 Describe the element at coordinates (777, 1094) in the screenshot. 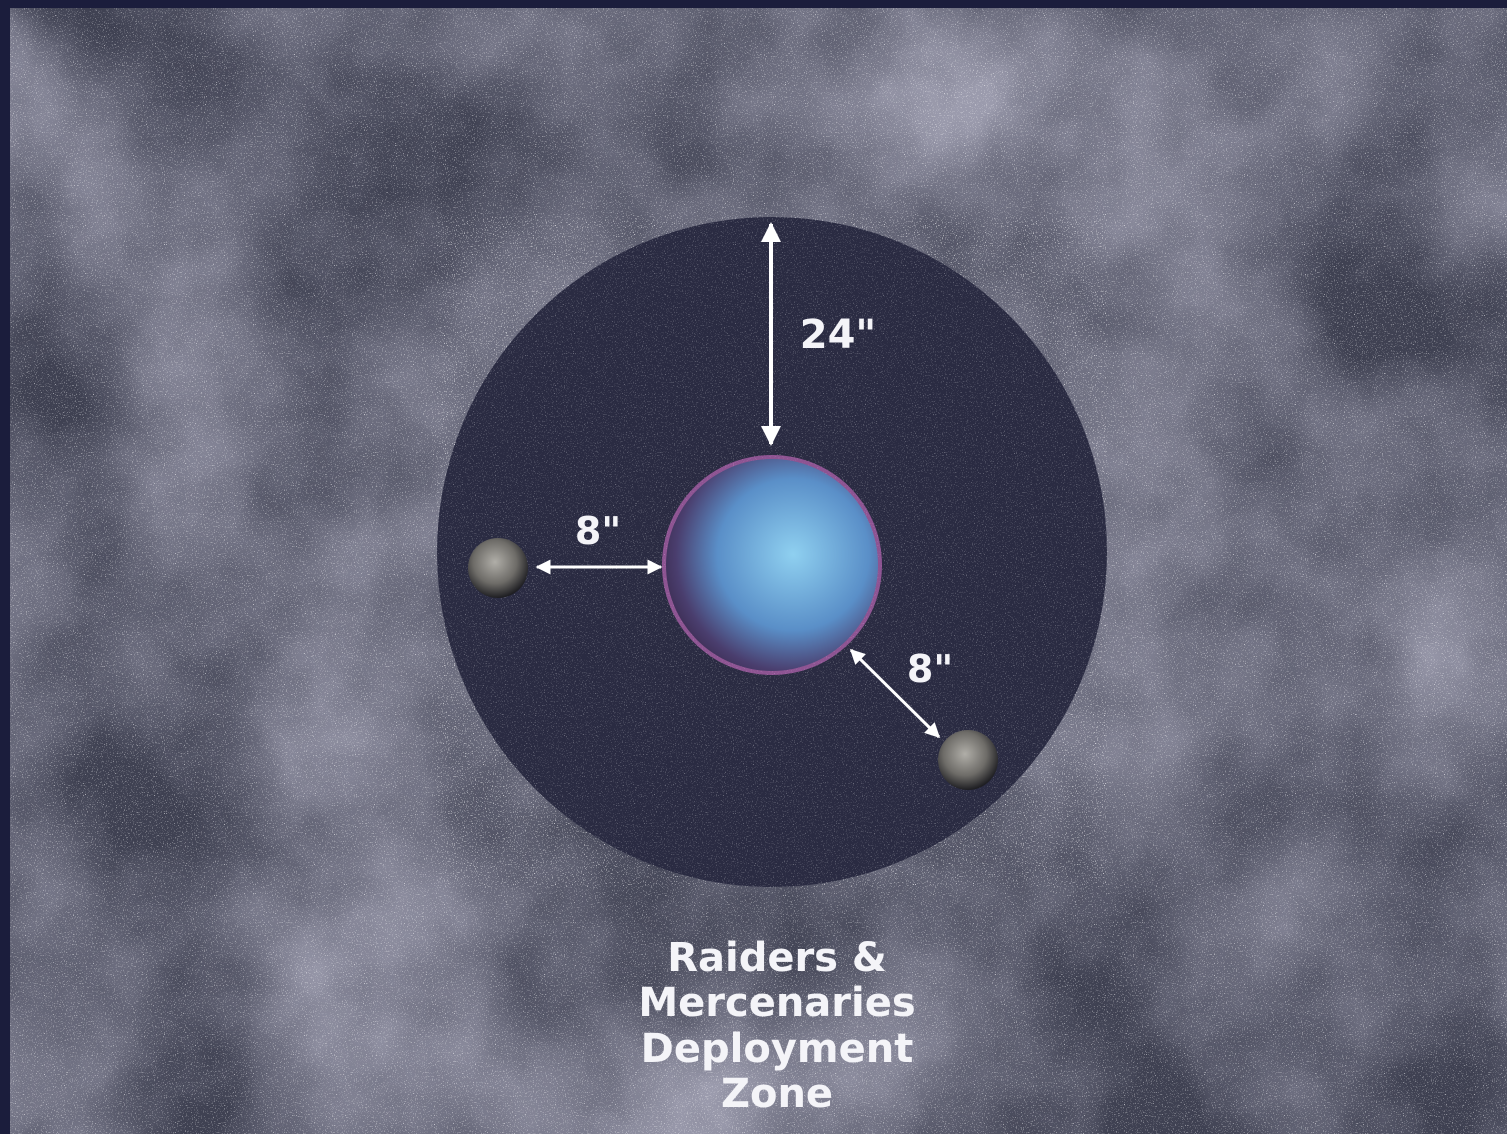

I see `zone-title: Zone` at that location.